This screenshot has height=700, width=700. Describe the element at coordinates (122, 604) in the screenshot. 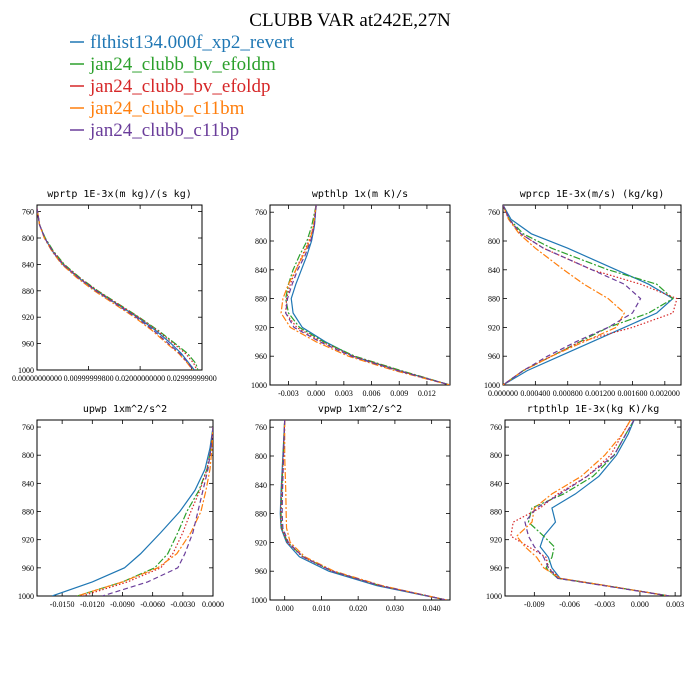

I see `x-tick-label: -0.0090` at that location.